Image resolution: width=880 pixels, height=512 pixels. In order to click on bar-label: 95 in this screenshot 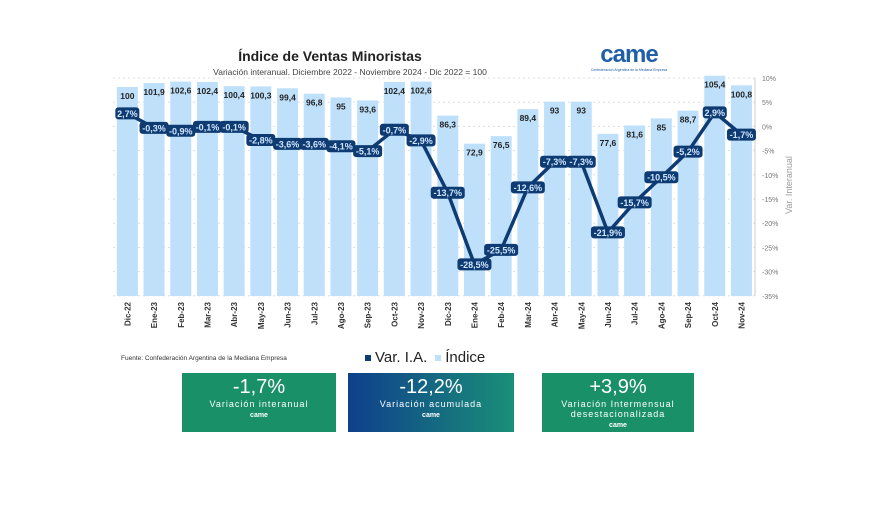, I will do `click(341, 106)`.